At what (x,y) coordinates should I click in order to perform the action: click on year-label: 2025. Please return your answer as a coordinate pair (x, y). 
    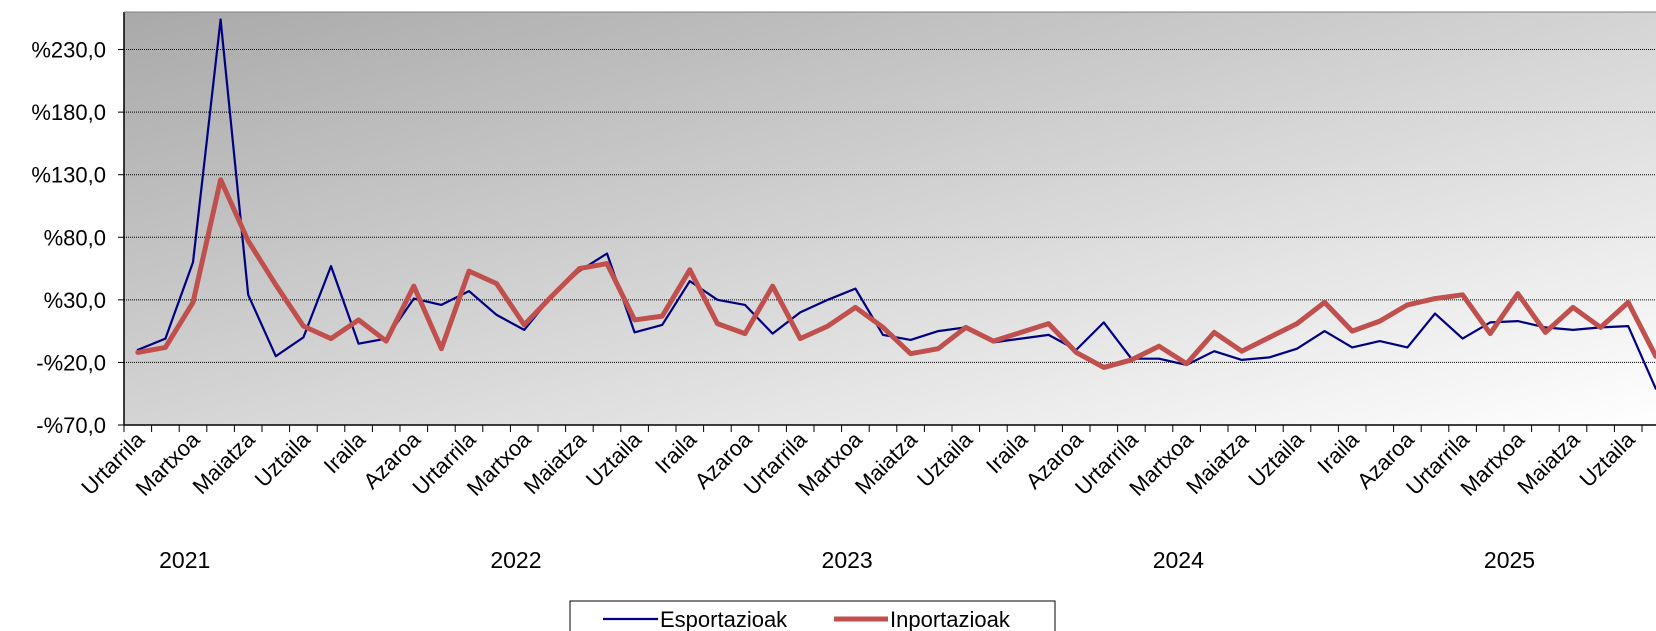
    Looking at the image, I should click on (1509, 560).